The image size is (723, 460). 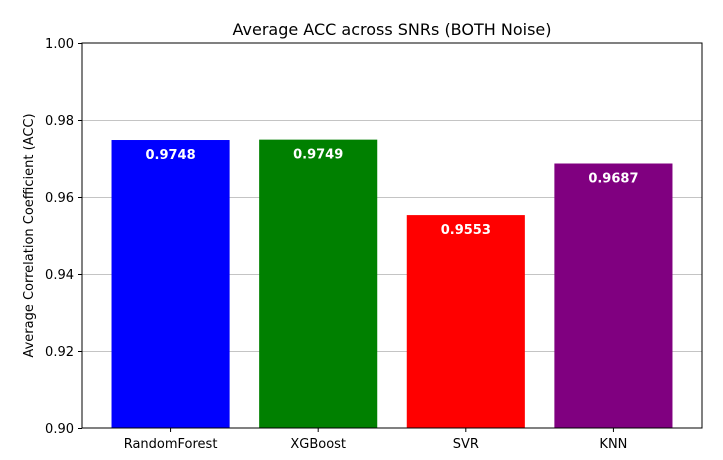 I want to click on bar-xgboost, so click(x=318, y=283).